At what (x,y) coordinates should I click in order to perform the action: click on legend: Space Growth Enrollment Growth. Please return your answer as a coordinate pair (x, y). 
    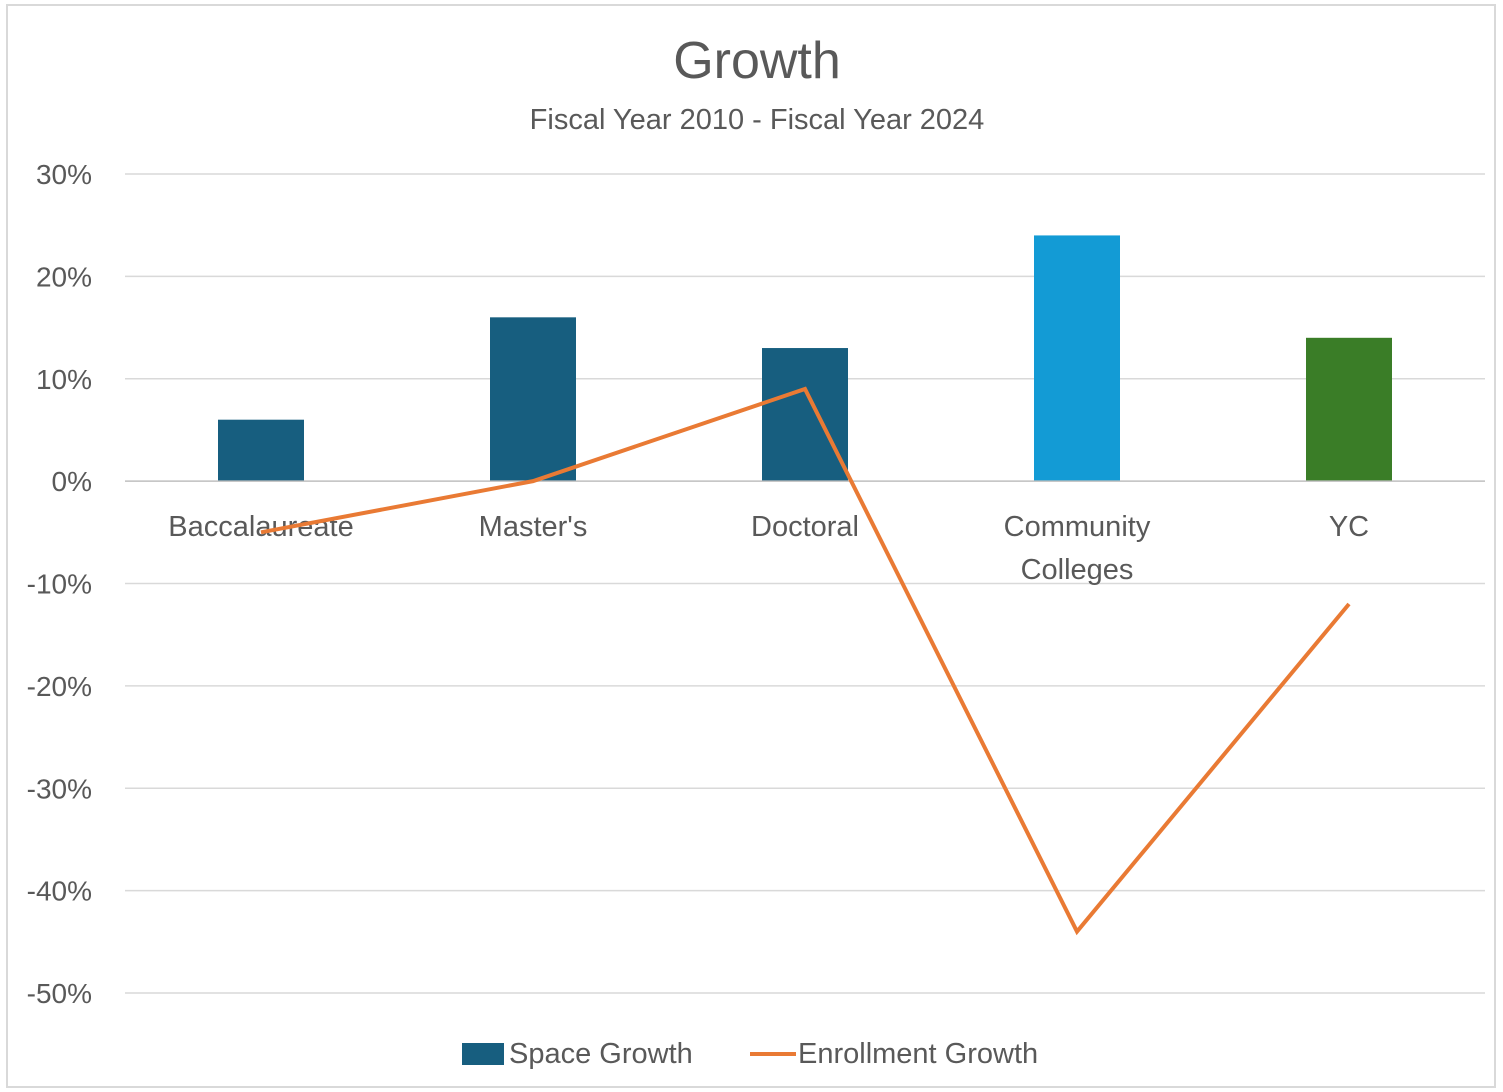
    Looking at the image, I should click on (750, 1054).